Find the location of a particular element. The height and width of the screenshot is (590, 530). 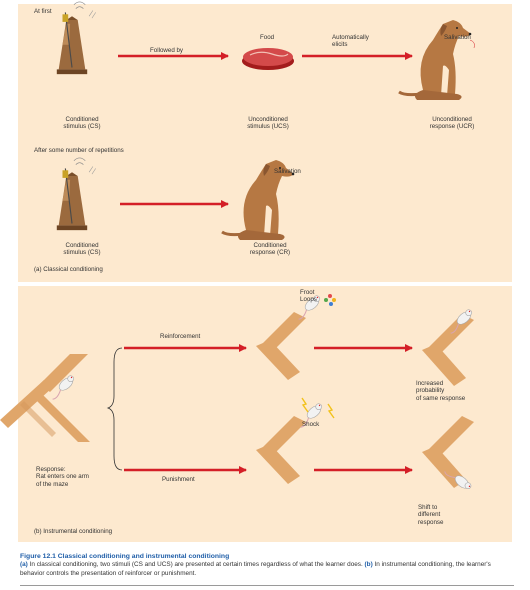

shock-label: Shock is located at coordinates (311, 424).